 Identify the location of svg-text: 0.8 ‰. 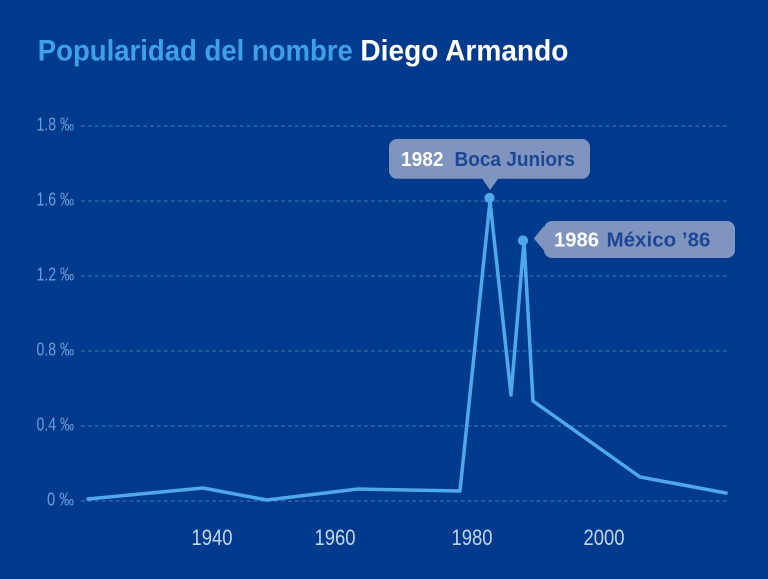
(56, 350).